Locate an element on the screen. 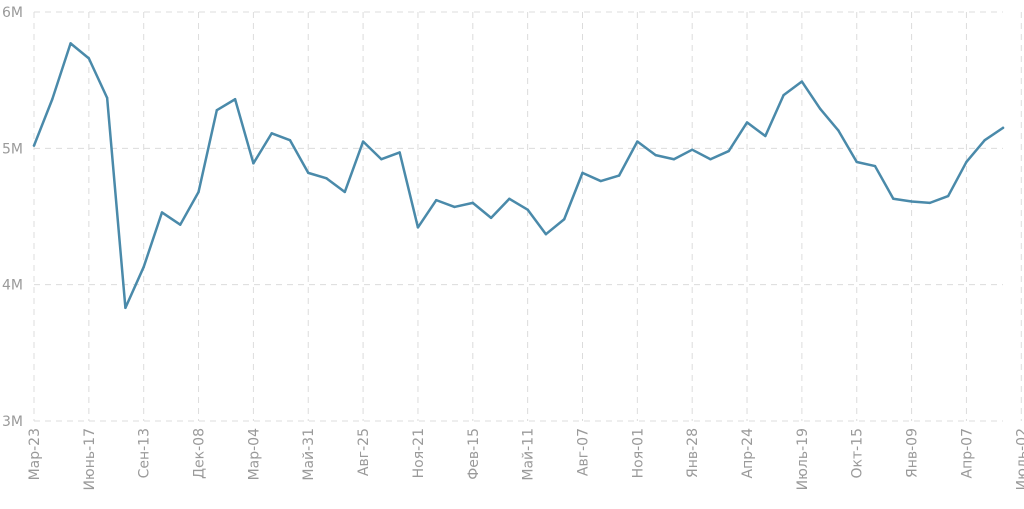 The width and height of the screenshot is (1024, 509). x-tick-label: Авг-07 is located at coordinates (583, 452).